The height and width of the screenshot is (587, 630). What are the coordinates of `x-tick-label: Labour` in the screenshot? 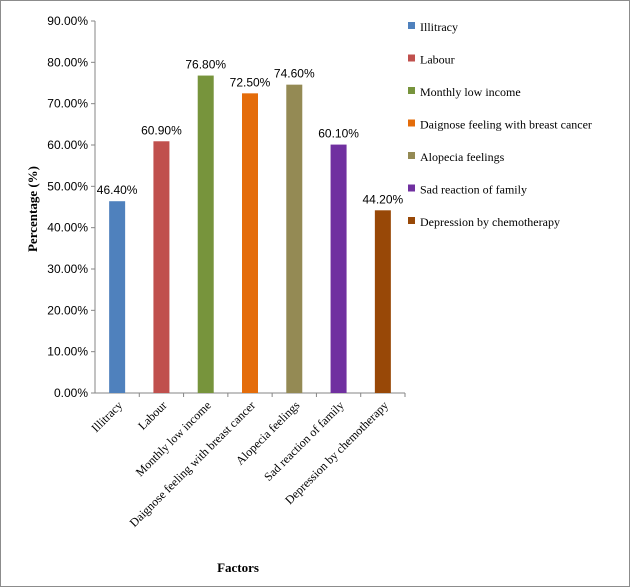 It's located at (152, 415).